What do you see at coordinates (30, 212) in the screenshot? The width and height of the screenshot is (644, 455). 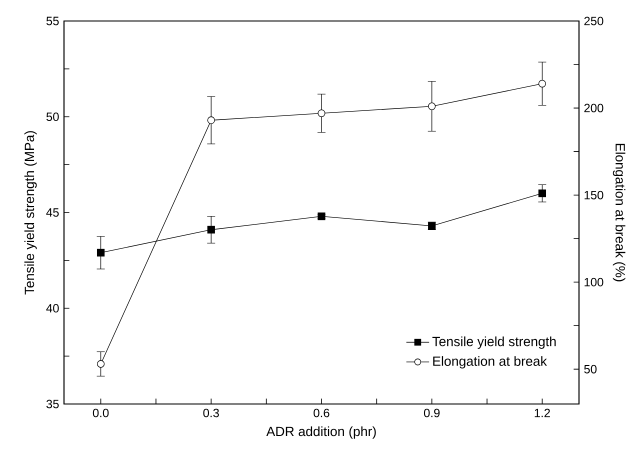 I see `y-axis-title: Tensile yield strength (MPa)` at bounding box center [30, 212].